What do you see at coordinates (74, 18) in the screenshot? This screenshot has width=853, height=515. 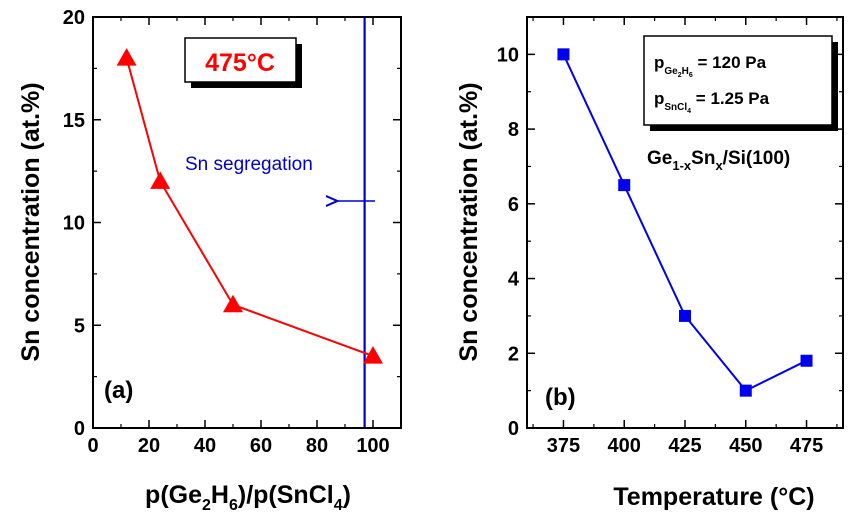 I see `y-tick-label: 20` at bounding box center [74, 18].